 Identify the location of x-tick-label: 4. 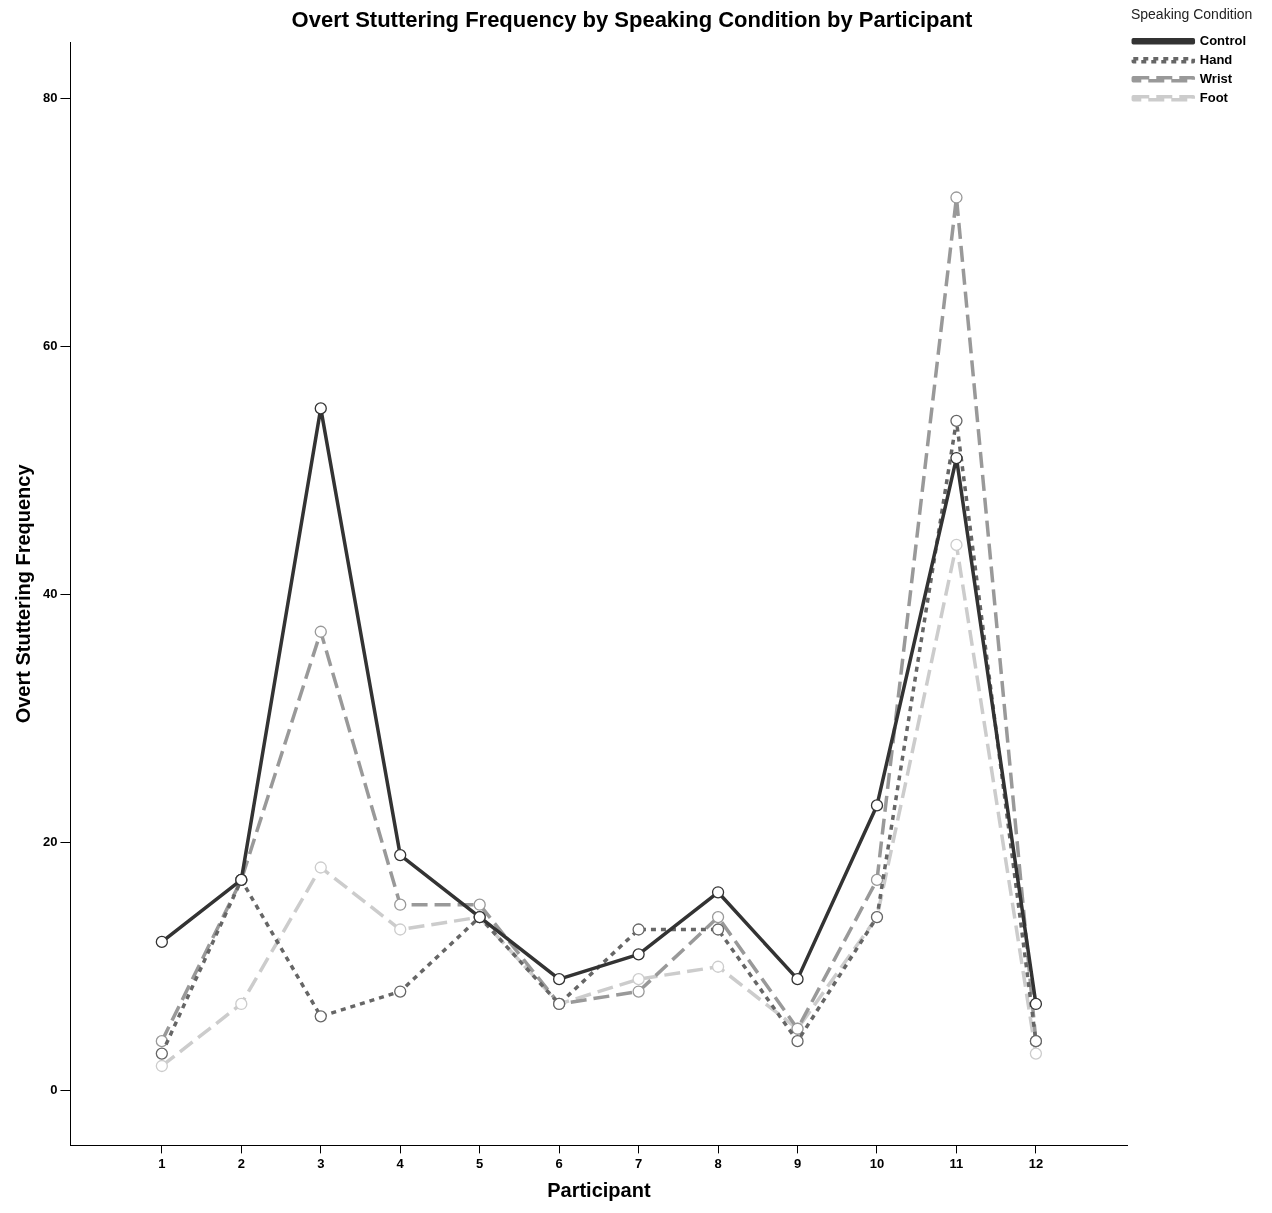
(400, 1163).